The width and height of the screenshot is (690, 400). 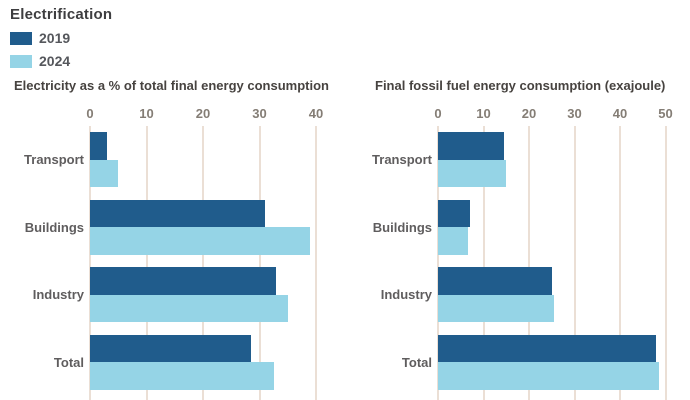 I want to click on legend-swatch-2024, so click(x=21, y=61).